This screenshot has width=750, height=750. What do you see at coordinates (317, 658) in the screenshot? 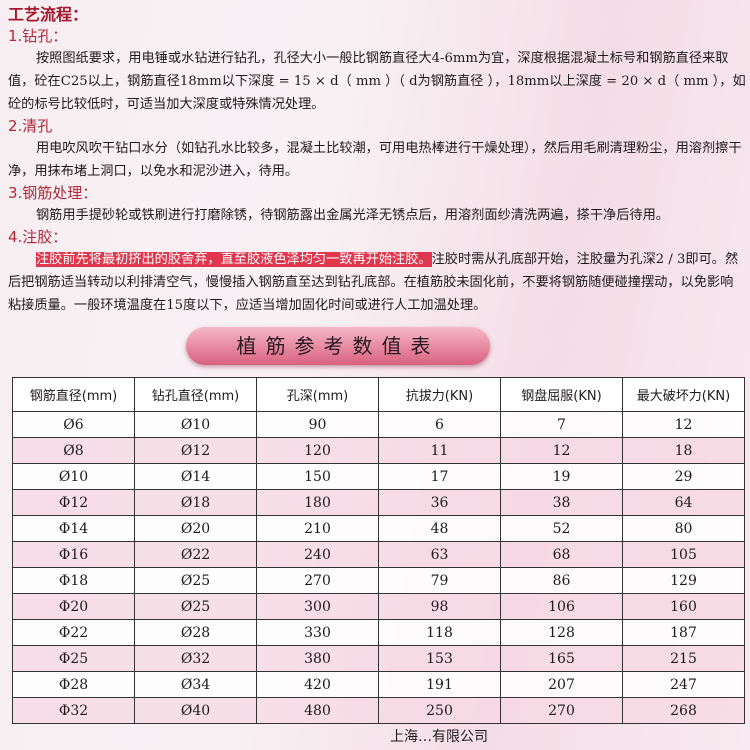
I see `table-cell: 380` at bounding box center [317, 658].